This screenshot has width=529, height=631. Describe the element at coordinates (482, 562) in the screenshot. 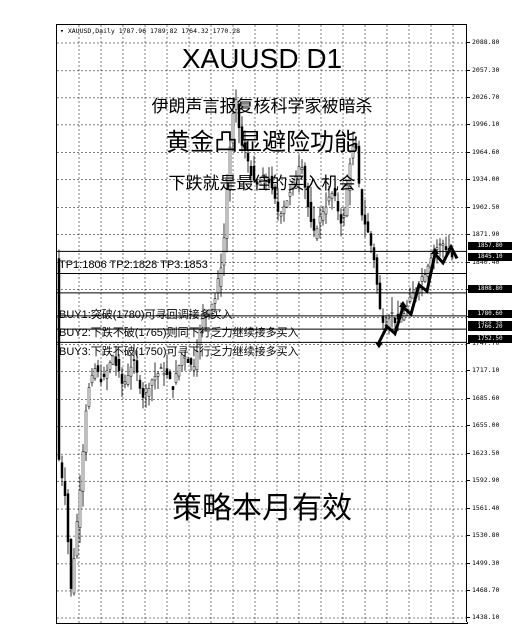

I see `price-tick: 1499.30` at that location.